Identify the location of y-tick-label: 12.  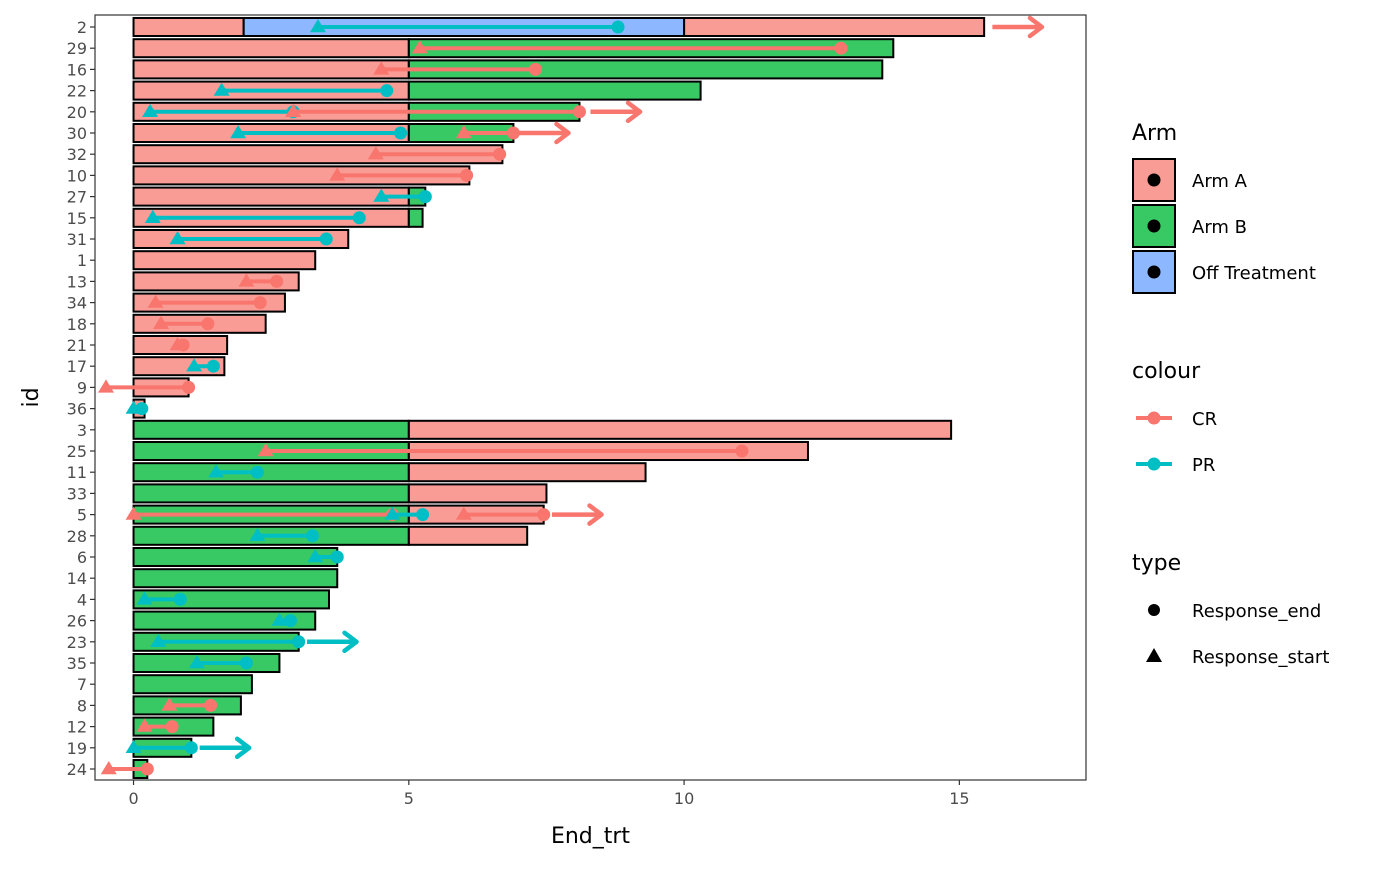
(77, 727).